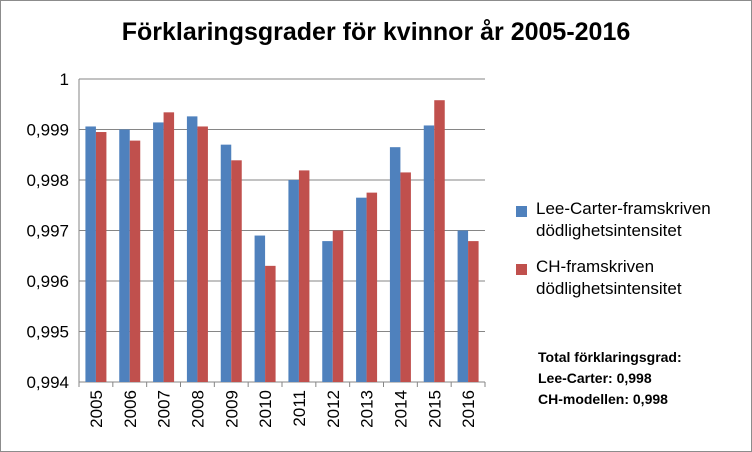 Image resolution: width=752 pixels, height=452 pixels. I want to click on summary-lee-carter: Lee-Carter: 0,998, so click(595, 378).